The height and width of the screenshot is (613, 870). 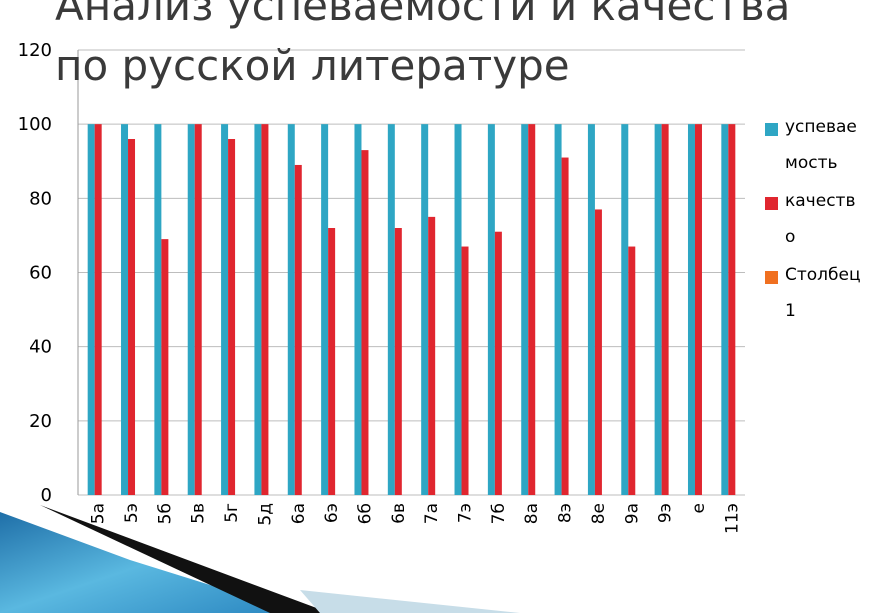 What do you see at coordinates (40, 421) in the screenshot?
I see `y-tick-label: 20` at bounding box center [40, 421].